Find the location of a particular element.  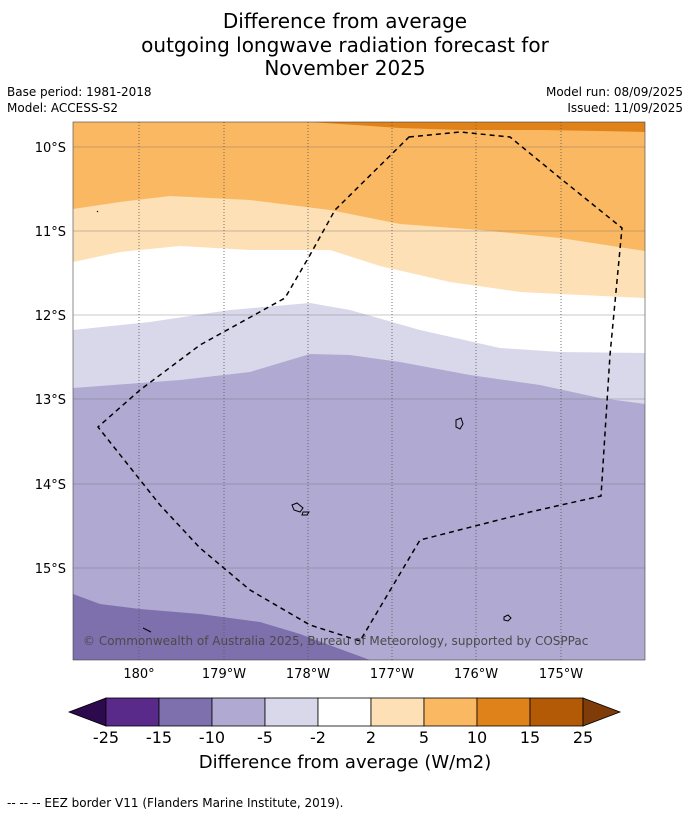

island-west is located at coordinates (297, 507).